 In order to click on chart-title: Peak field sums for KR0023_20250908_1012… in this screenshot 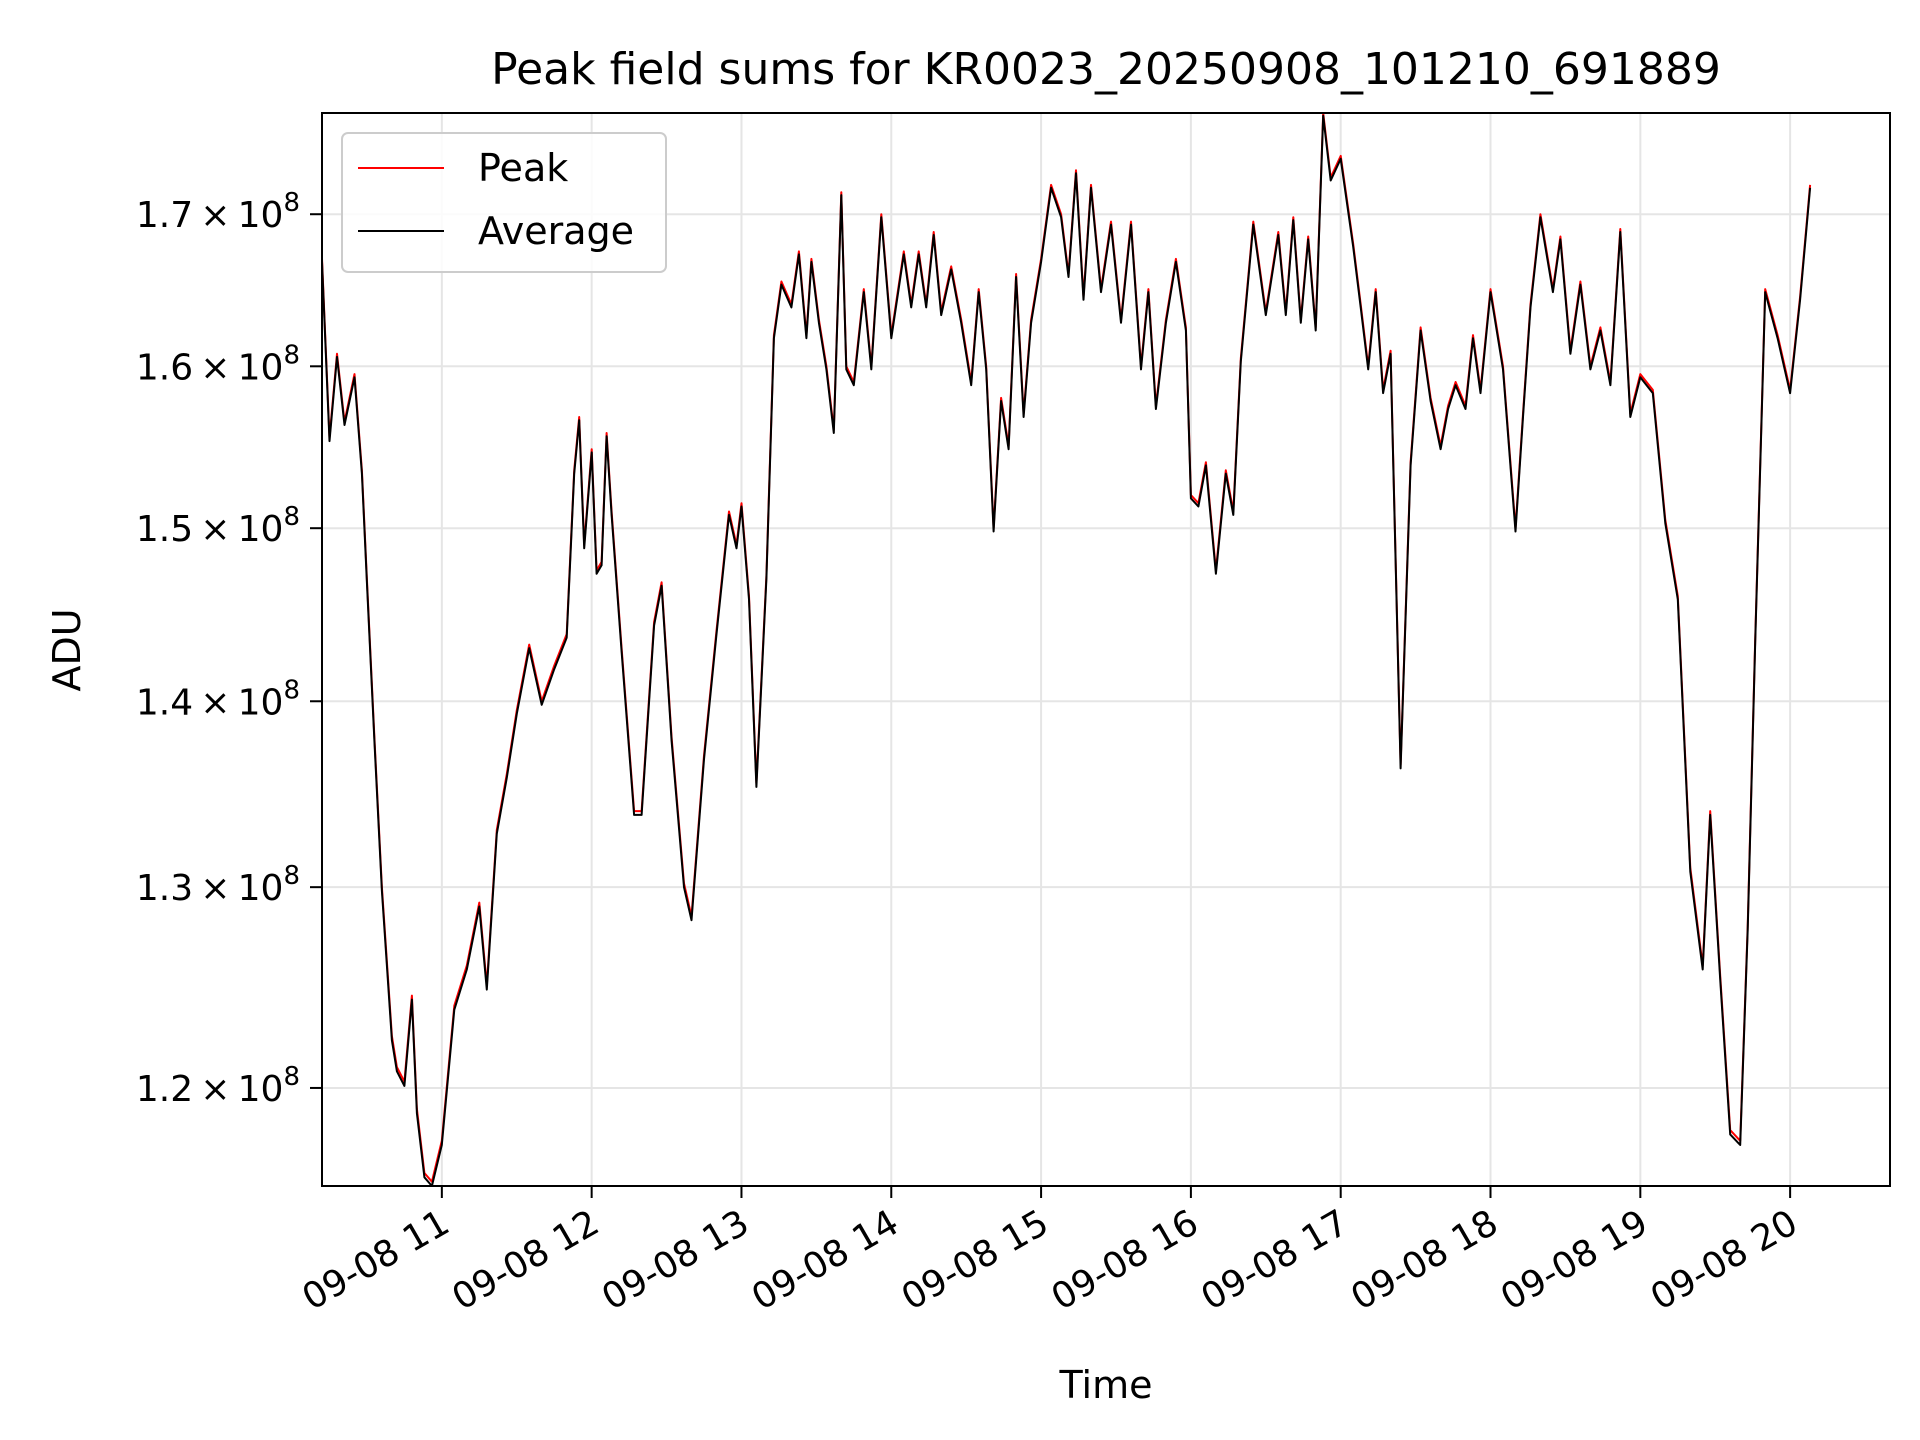, I will do `click(1106, 69)`.